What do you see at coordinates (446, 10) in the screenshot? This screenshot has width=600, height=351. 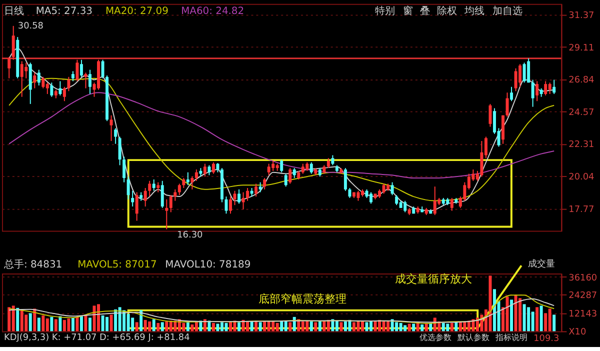 I see `annotation: 除权` at bounding box center [446, 10].